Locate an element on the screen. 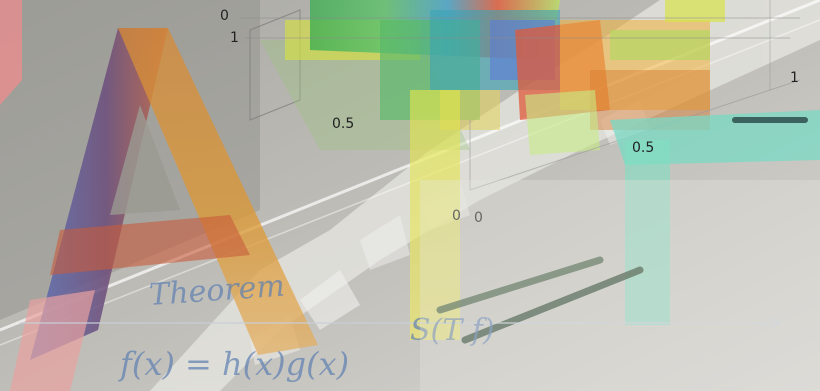  letter-a-left-stroke is located at coordinates (99, 194).